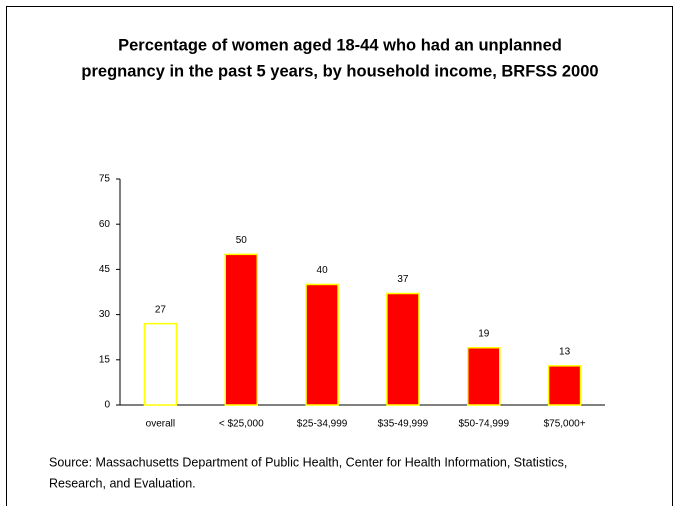 This screenshot has height=506, width=680. What do you see at coordinates (322, 424) in the screenshot?
I see `x-tick-label: $25-34,999` at bounding box center [322, 424].